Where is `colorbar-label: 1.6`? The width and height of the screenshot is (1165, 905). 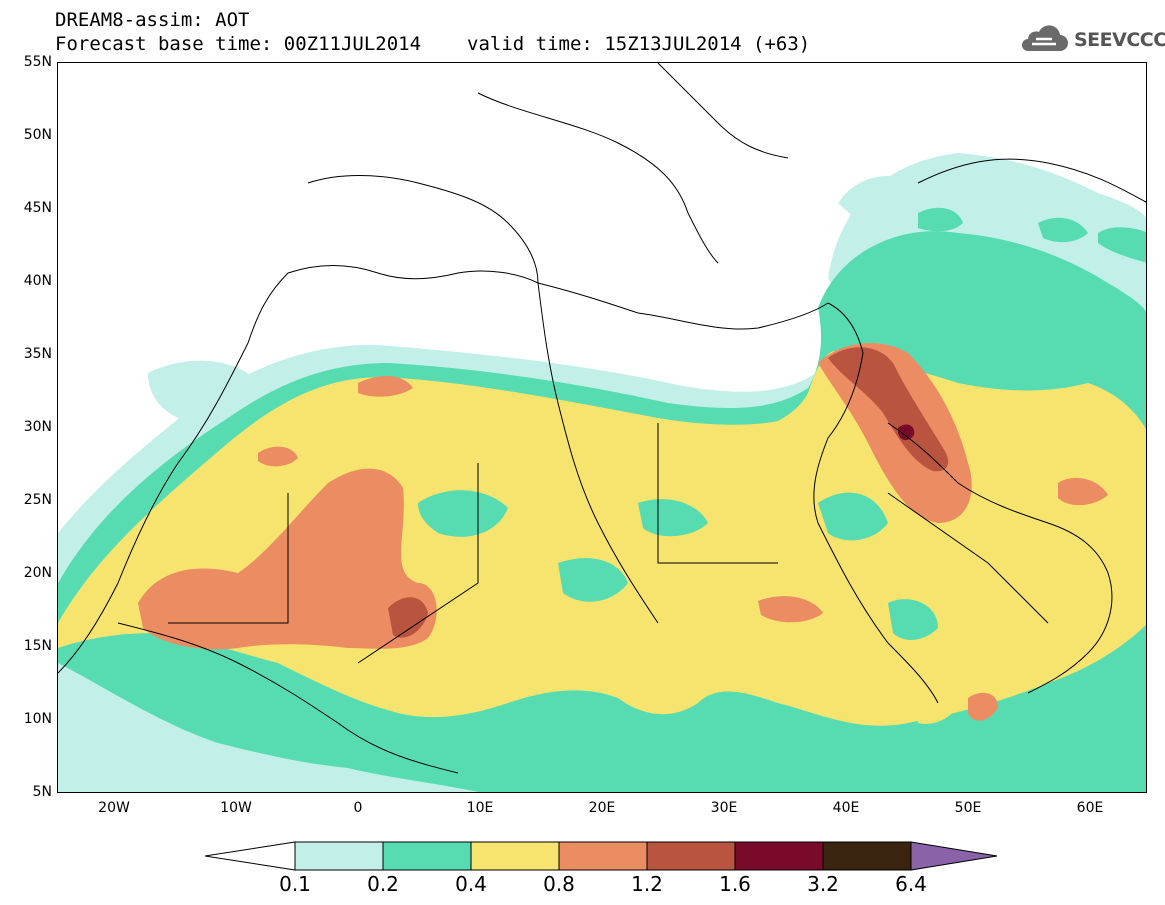 colorbar-label: 1.6 is located at coordinates (735, 884).